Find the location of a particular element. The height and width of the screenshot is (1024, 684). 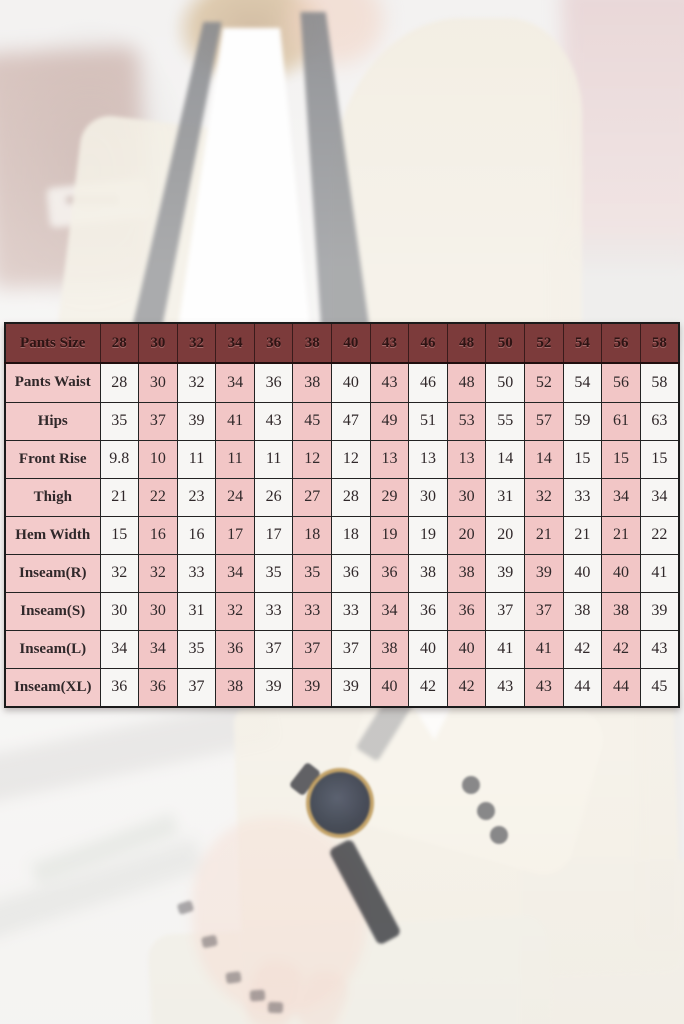

size-value-cell: 55 is located at coordinates (505, 421).